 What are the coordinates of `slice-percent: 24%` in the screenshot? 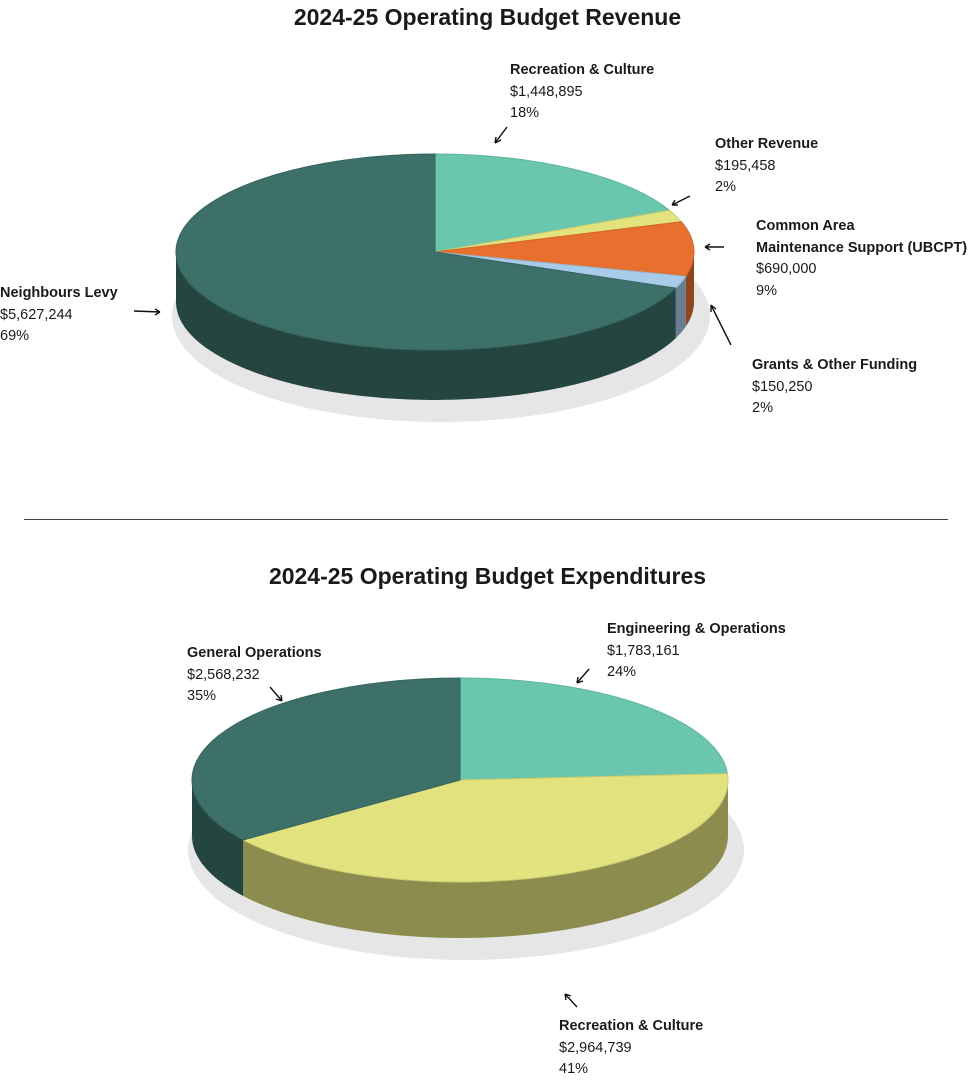 It's located at (622, 672).